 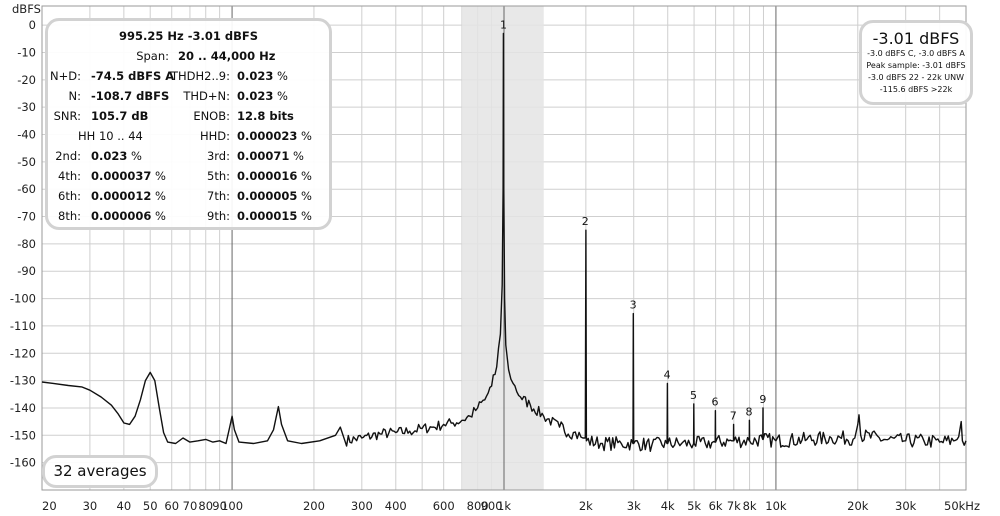 What do you see at coordinates (274, 136) in the screenshot?
I see `stat-value: 0.000023 %` at bounding box center [274, 136].